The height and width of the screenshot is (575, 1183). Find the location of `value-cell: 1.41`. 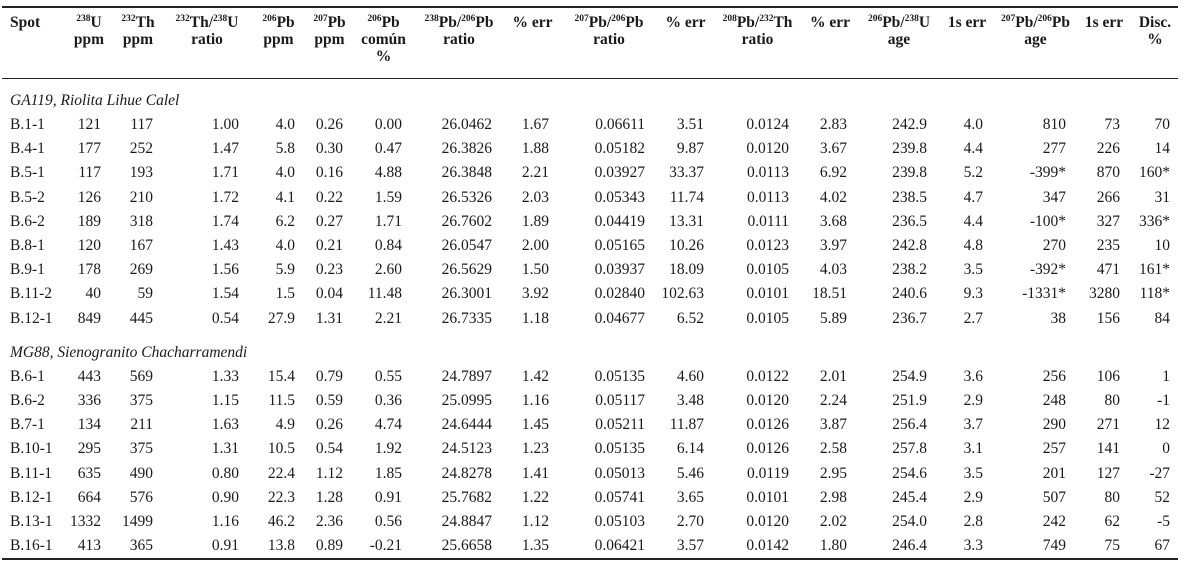

value-cell: 1.41 is located at coordinates (535, 473).